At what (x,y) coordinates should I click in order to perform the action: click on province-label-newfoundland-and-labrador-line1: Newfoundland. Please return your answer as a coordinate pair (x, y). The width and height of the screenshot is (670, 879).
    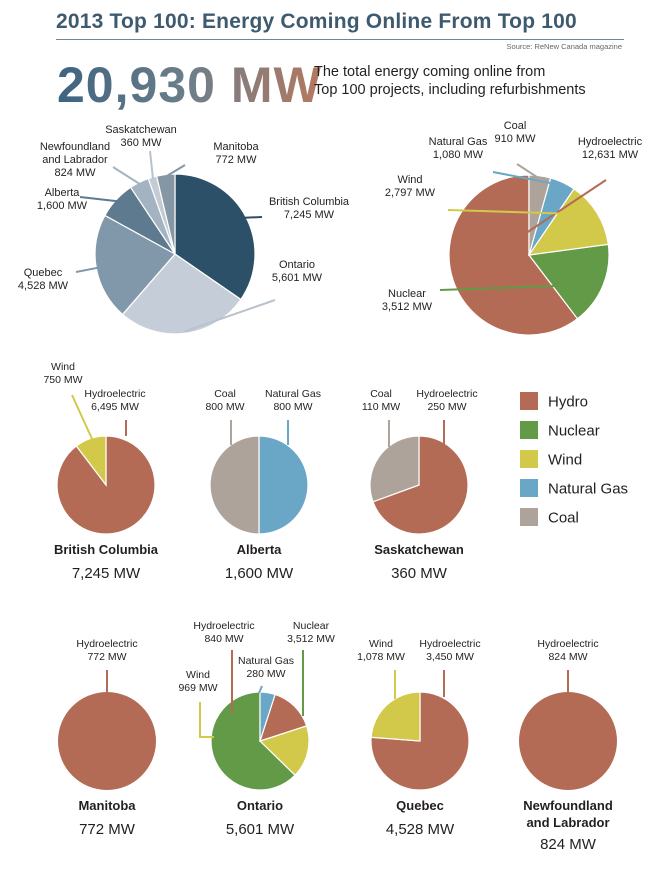
    Looking at the image, I should click on (75, 147).